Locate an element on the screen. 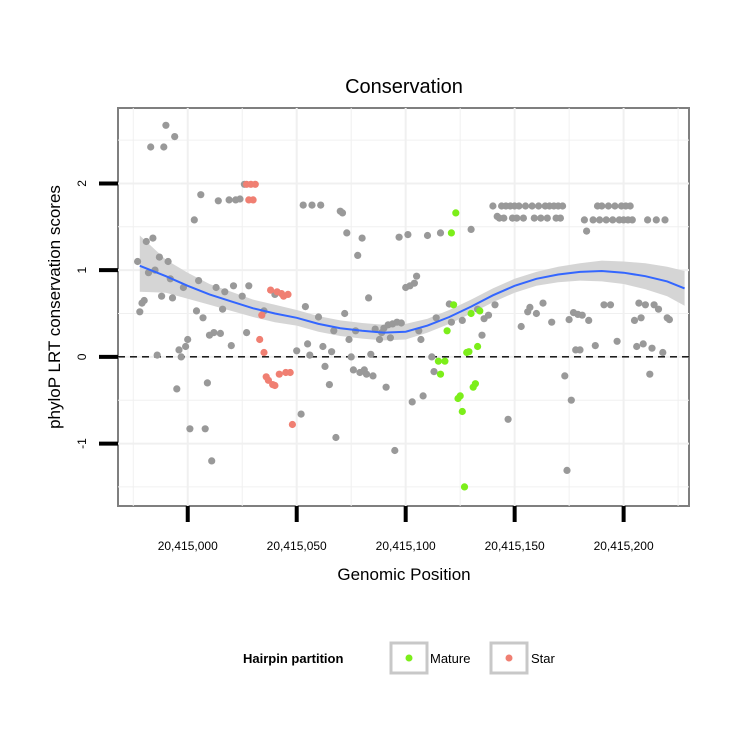  smooth-line is located at coordinates (412, 299).